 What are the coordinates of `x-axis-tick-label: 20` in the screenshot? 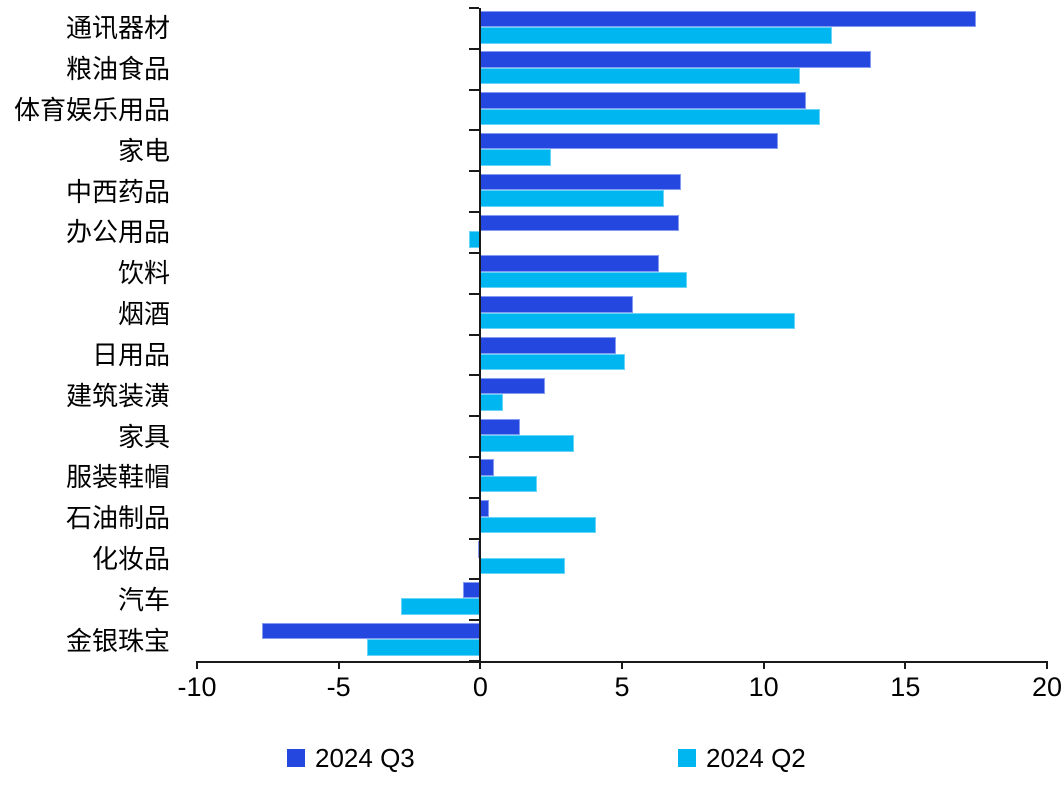 It's located at (1047, 687).